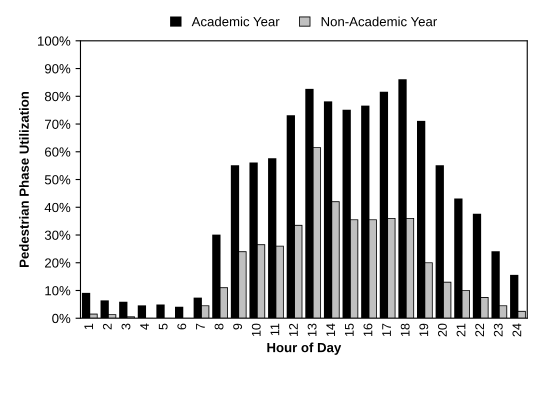 This screenshot has height=408, width=555. What do you see at coordinates (54, 41) in the screenshot?
I see `y-tick-label: 100%` at bounding box center [54, 41].